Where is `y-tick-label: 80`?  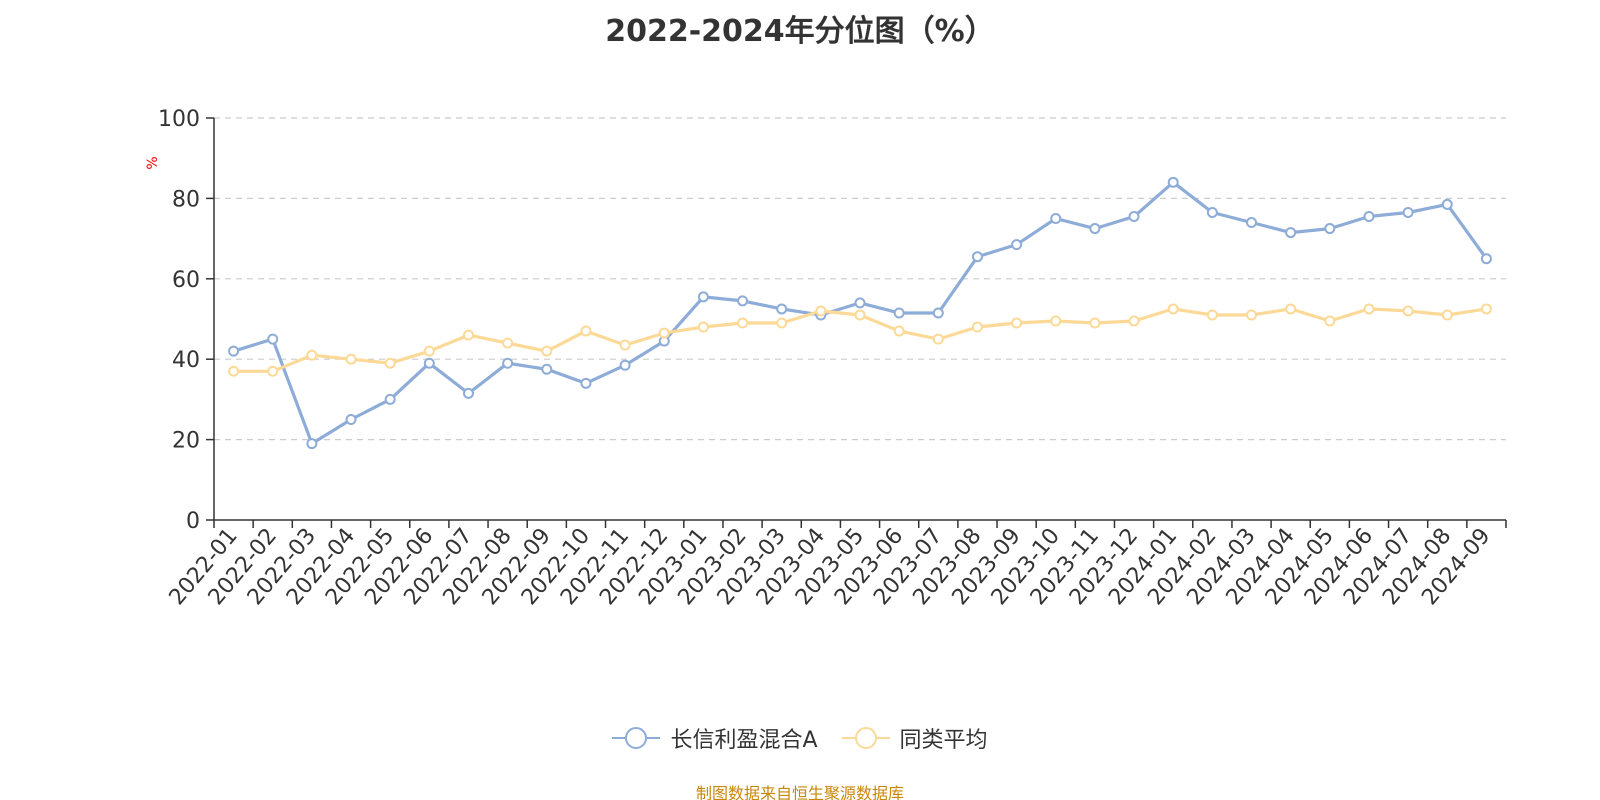
y-tick-label: 80 is located at coordinates (186, 199).